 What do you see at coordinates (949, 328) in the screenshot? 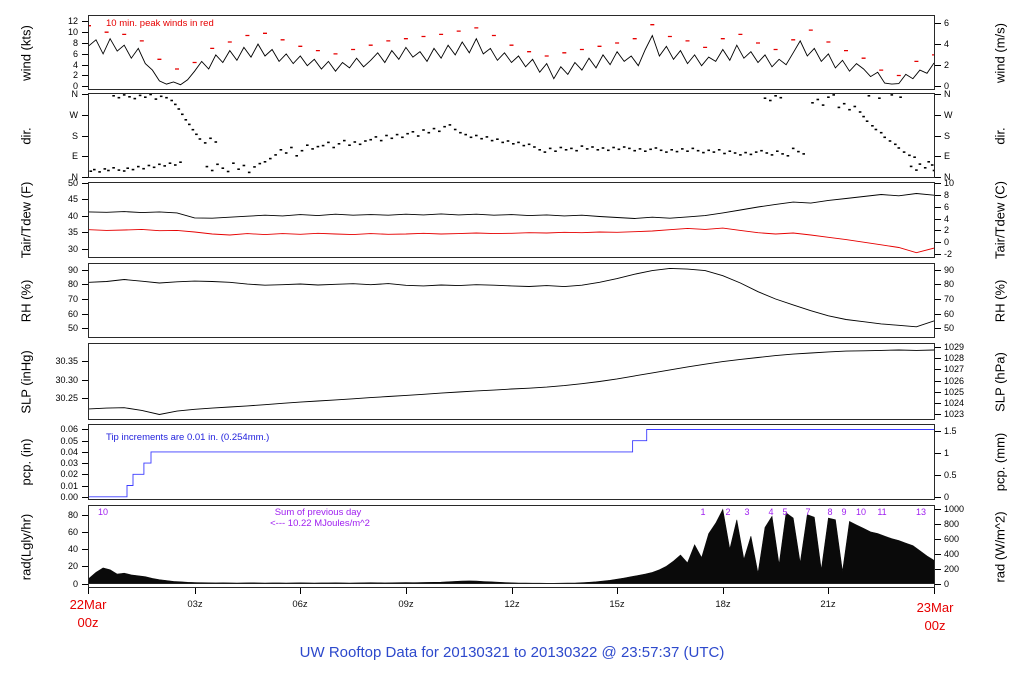
I see `rh-right-tick-label: 50` at bounding box center [949, 328].